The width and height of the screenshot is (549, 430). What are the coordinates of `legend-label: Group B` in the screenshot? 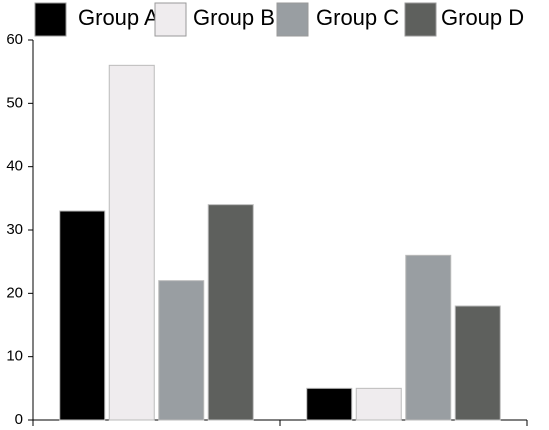 It's located at (234, 17).